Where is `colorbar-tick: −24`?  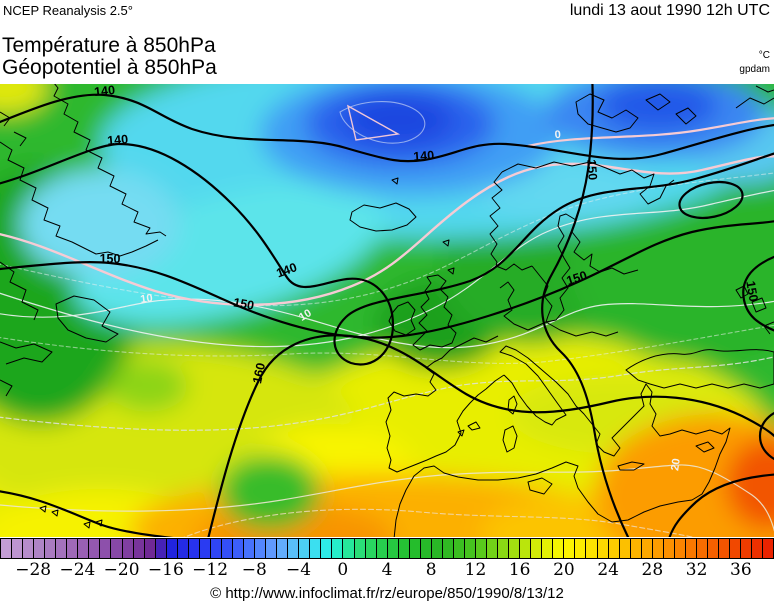 colorbar-tick: −24 is located at coordinates (77, 570).